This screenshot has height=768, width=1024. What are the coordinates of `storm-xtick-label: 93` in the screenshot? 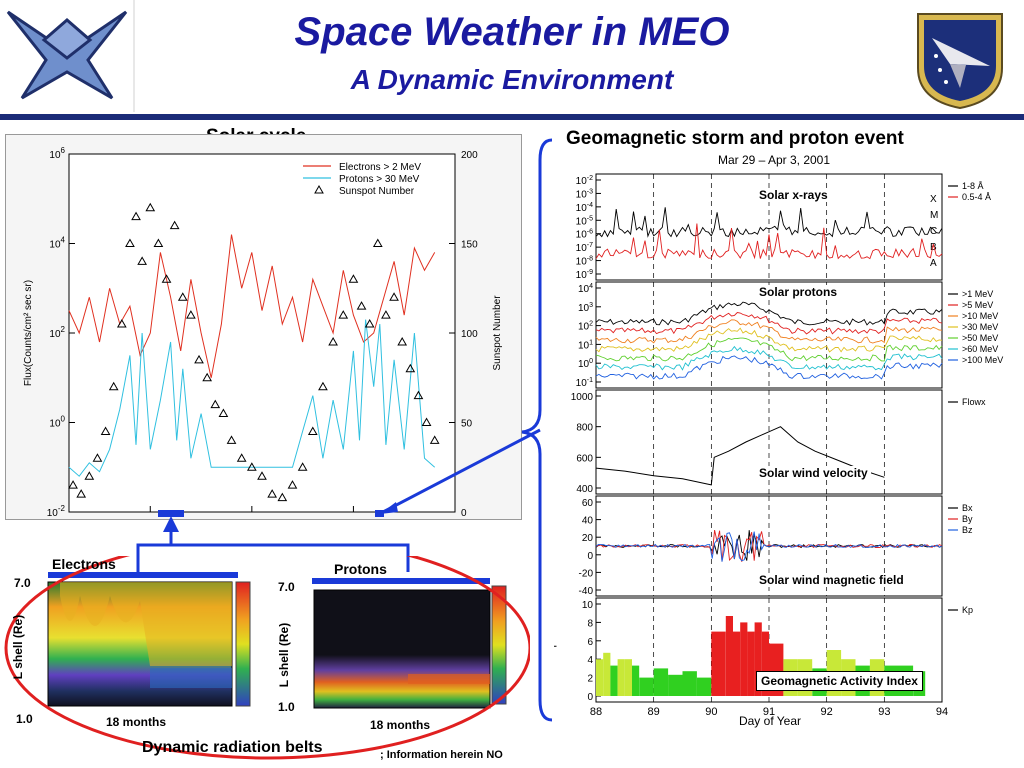 It's located at (884, 712).